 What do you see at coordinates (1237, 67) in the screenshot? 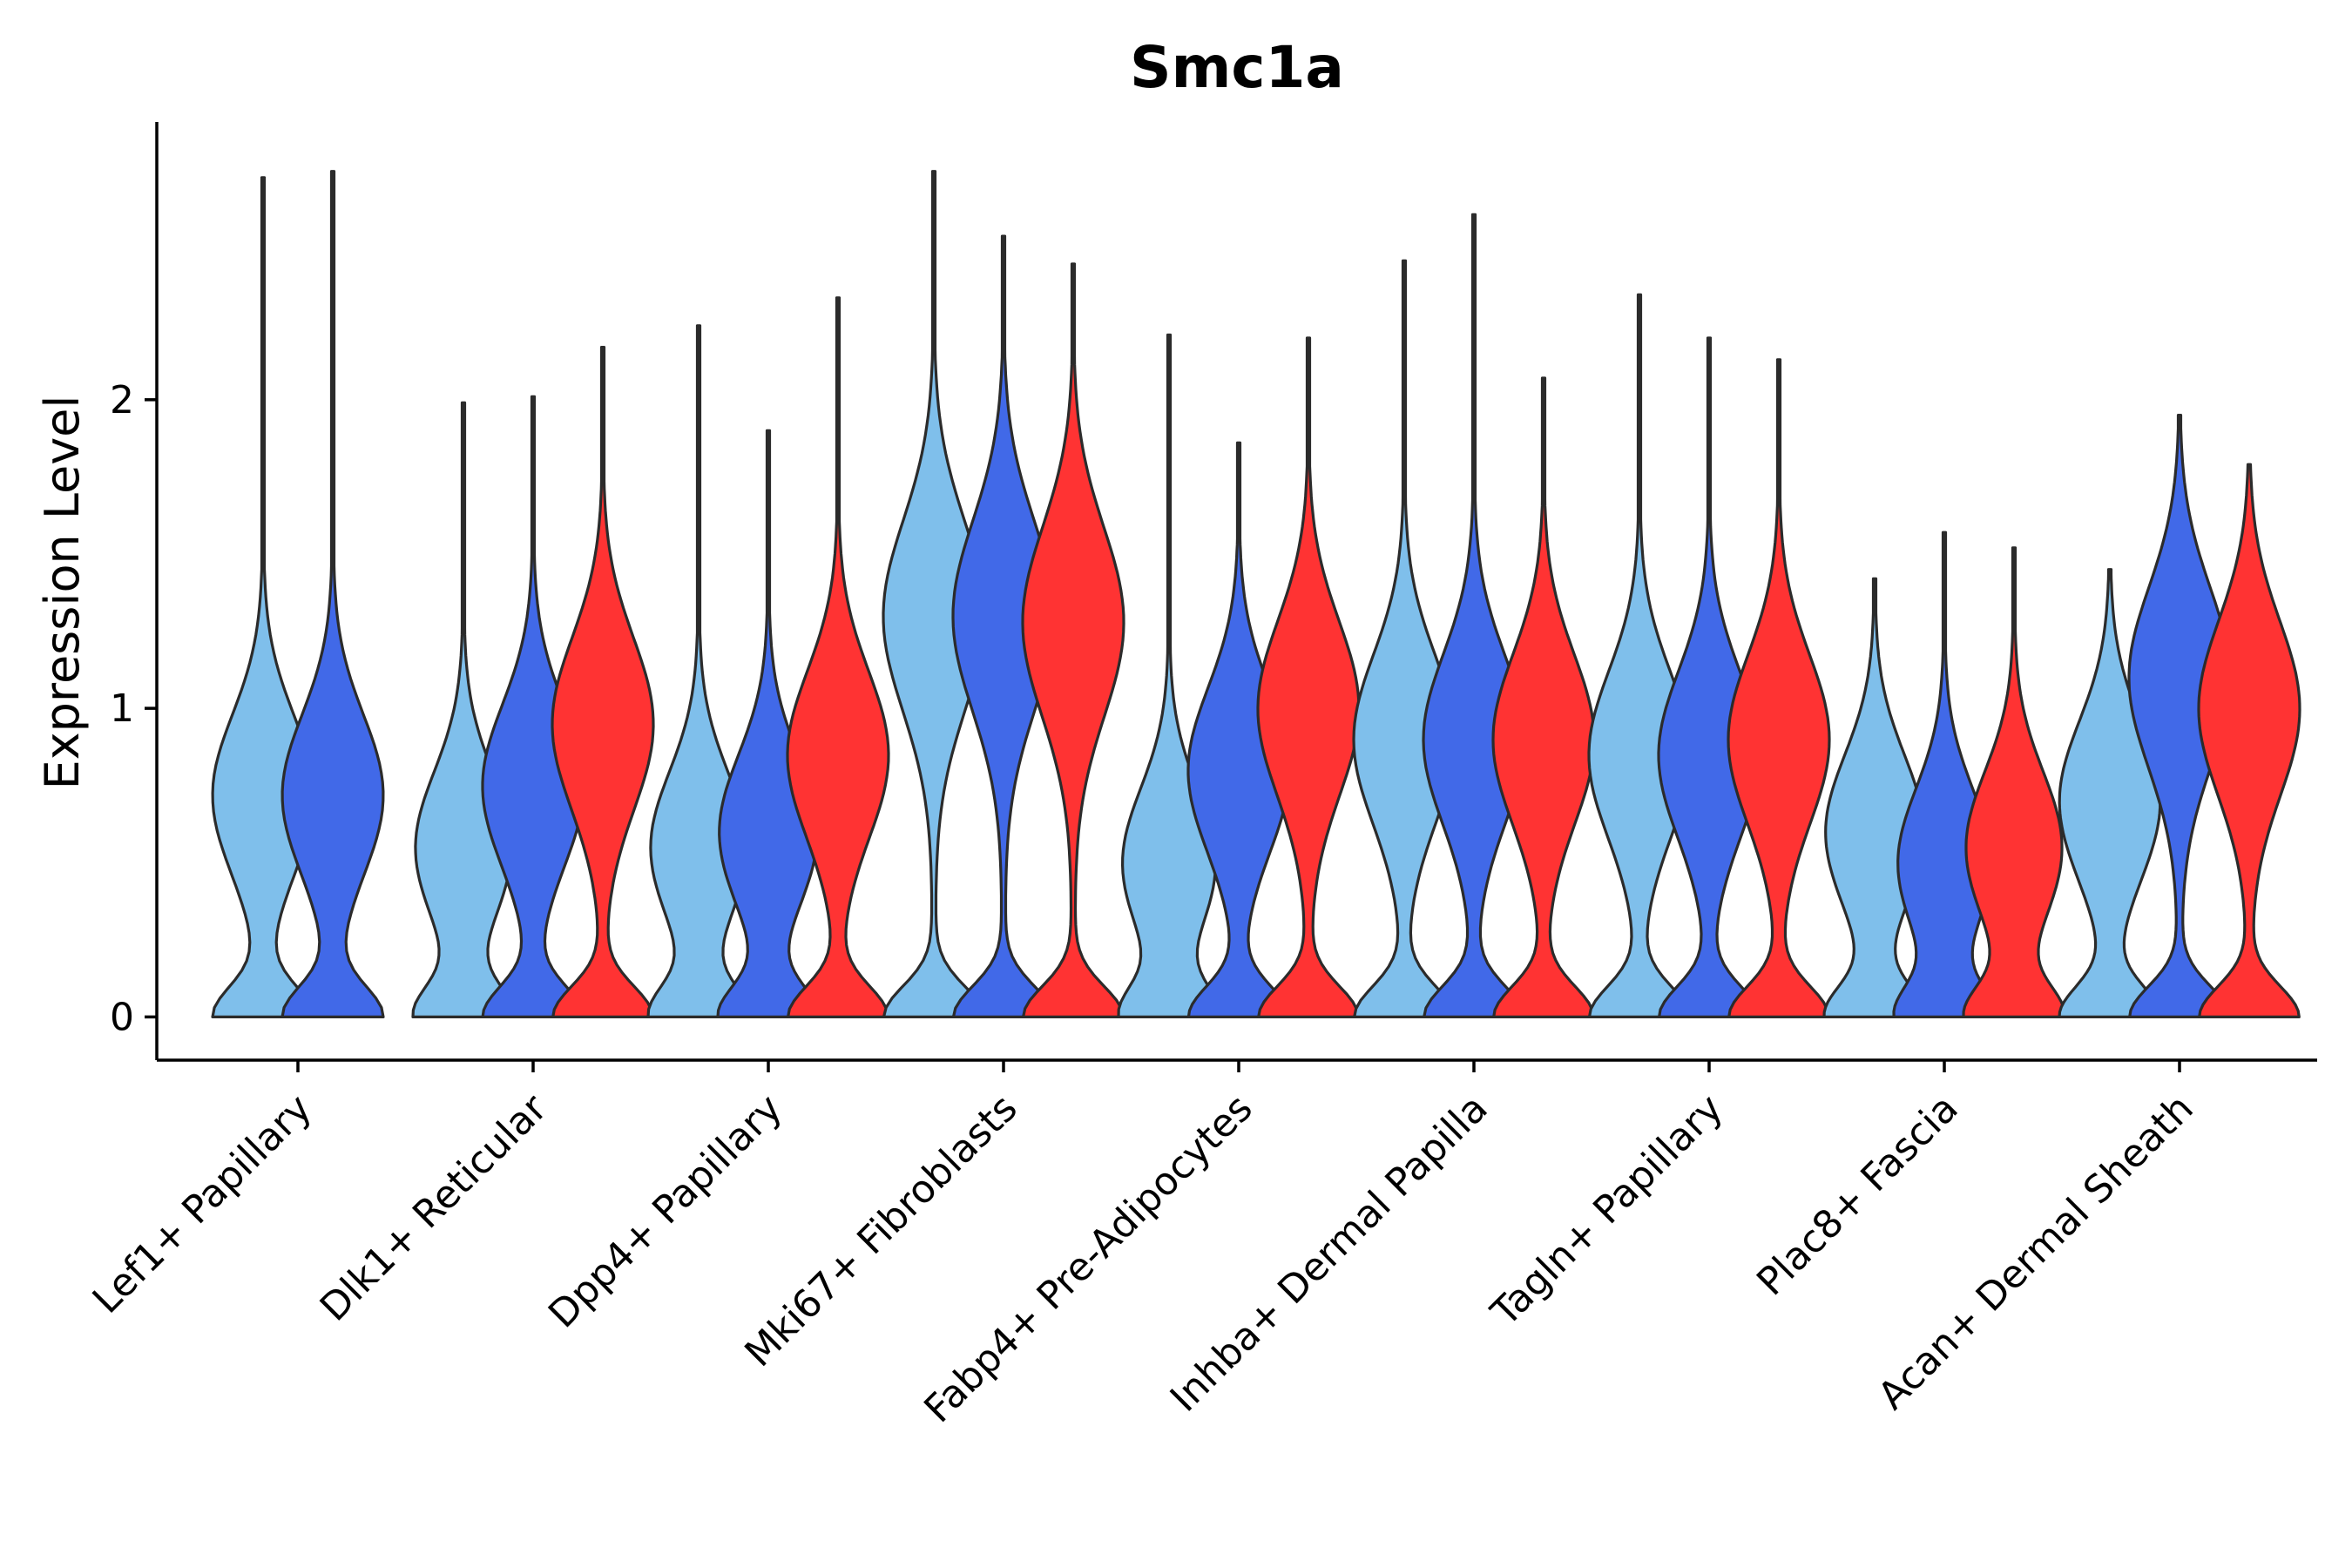
I see `chart-title: Smc1a` at bounding box center [1237, 67].